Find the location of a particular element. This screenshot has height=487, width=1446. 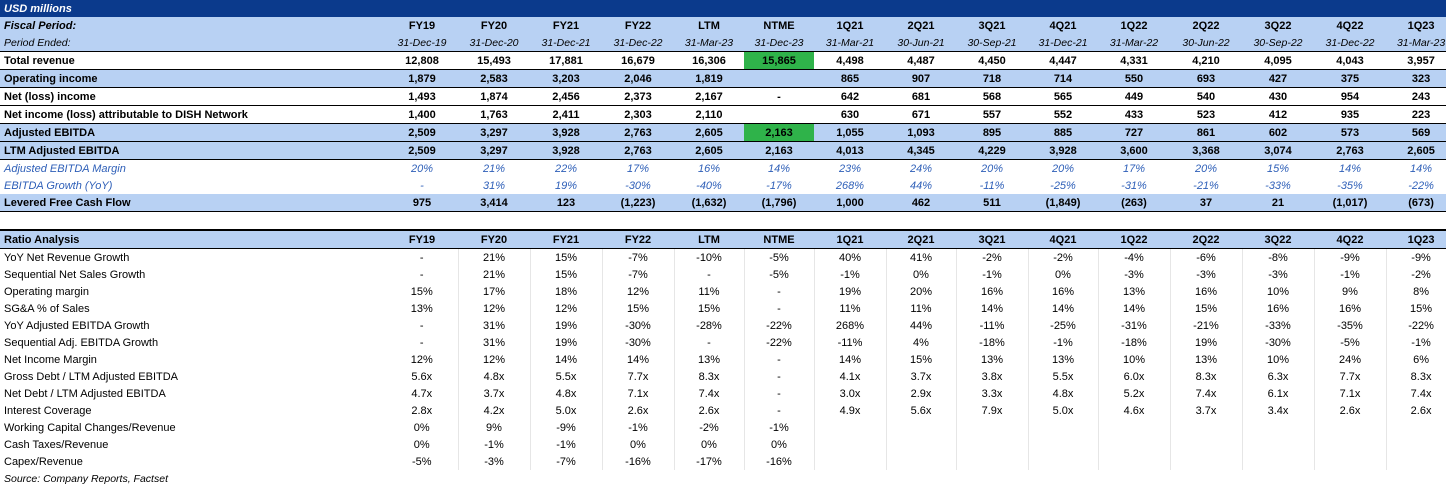

ratio-row-cell: 5.6x is located at coordinates (422, 376).